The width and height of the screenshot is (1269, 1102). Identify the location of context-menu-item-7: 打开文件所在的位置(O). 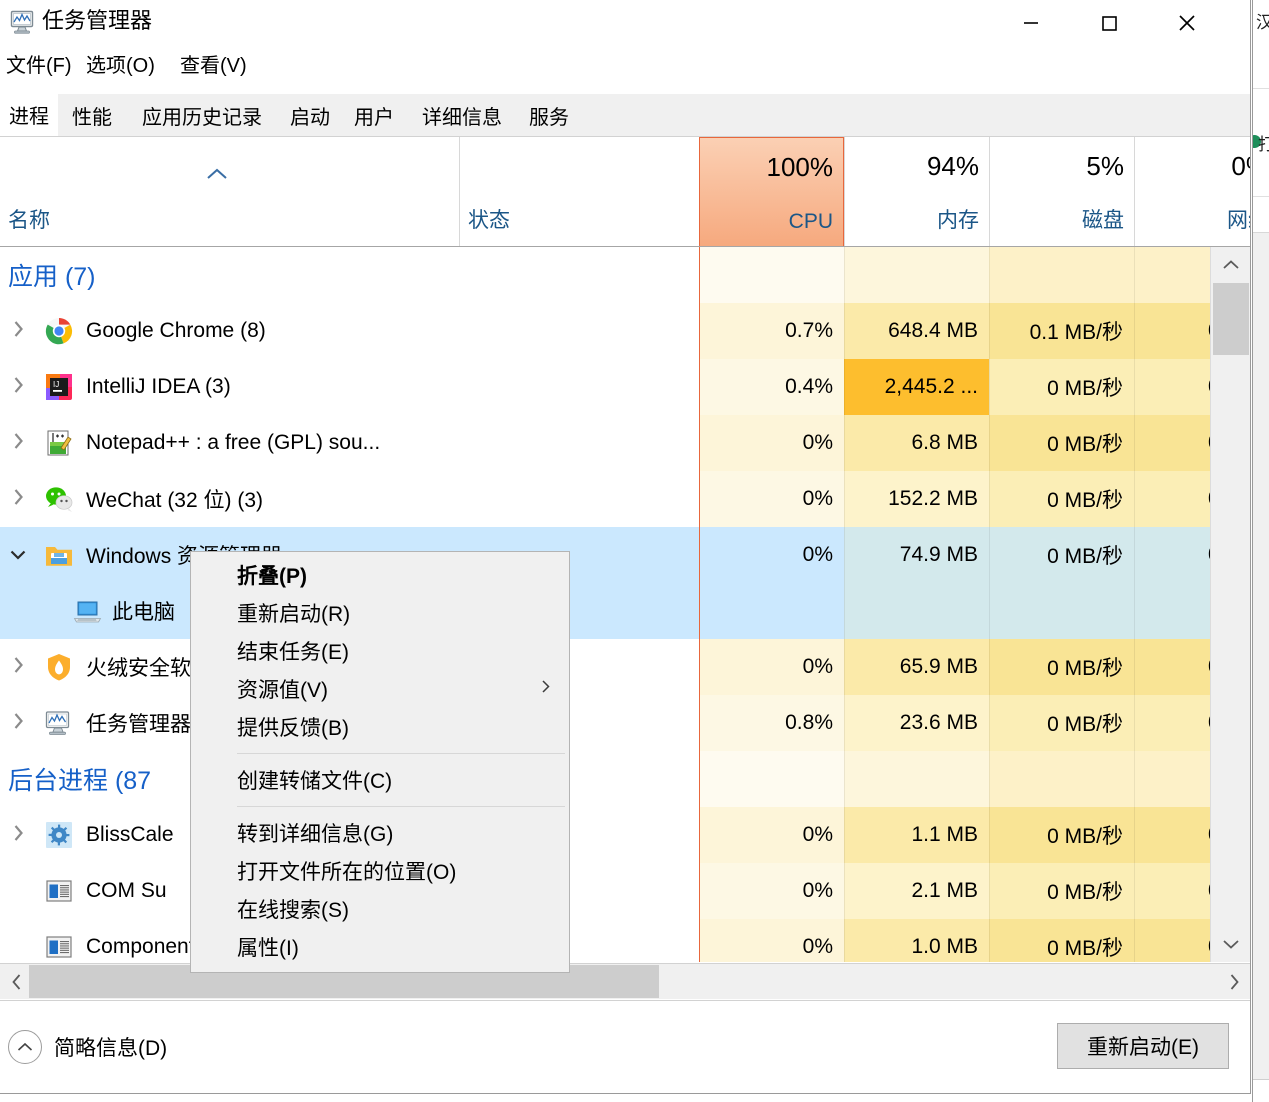
(380, 871).